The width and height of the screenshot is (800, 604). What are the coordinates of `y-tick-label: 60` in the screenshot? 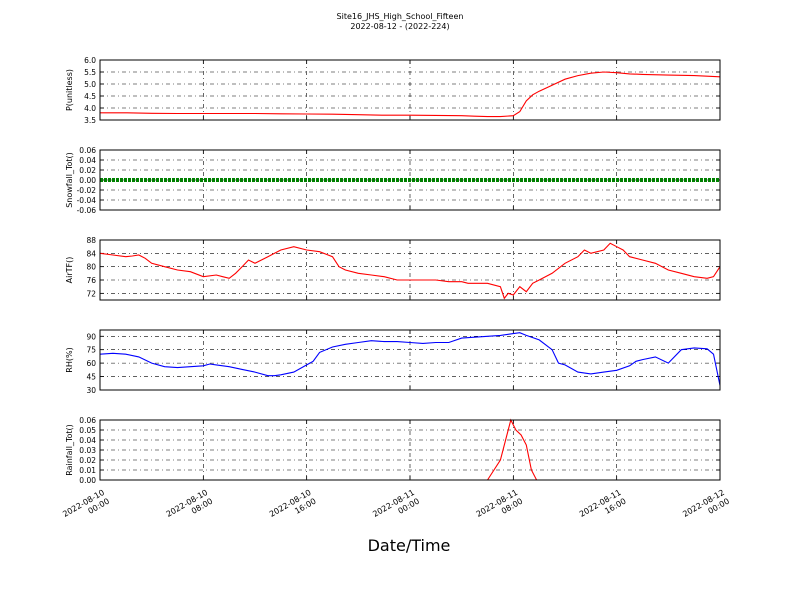 It's located at (91, 363).